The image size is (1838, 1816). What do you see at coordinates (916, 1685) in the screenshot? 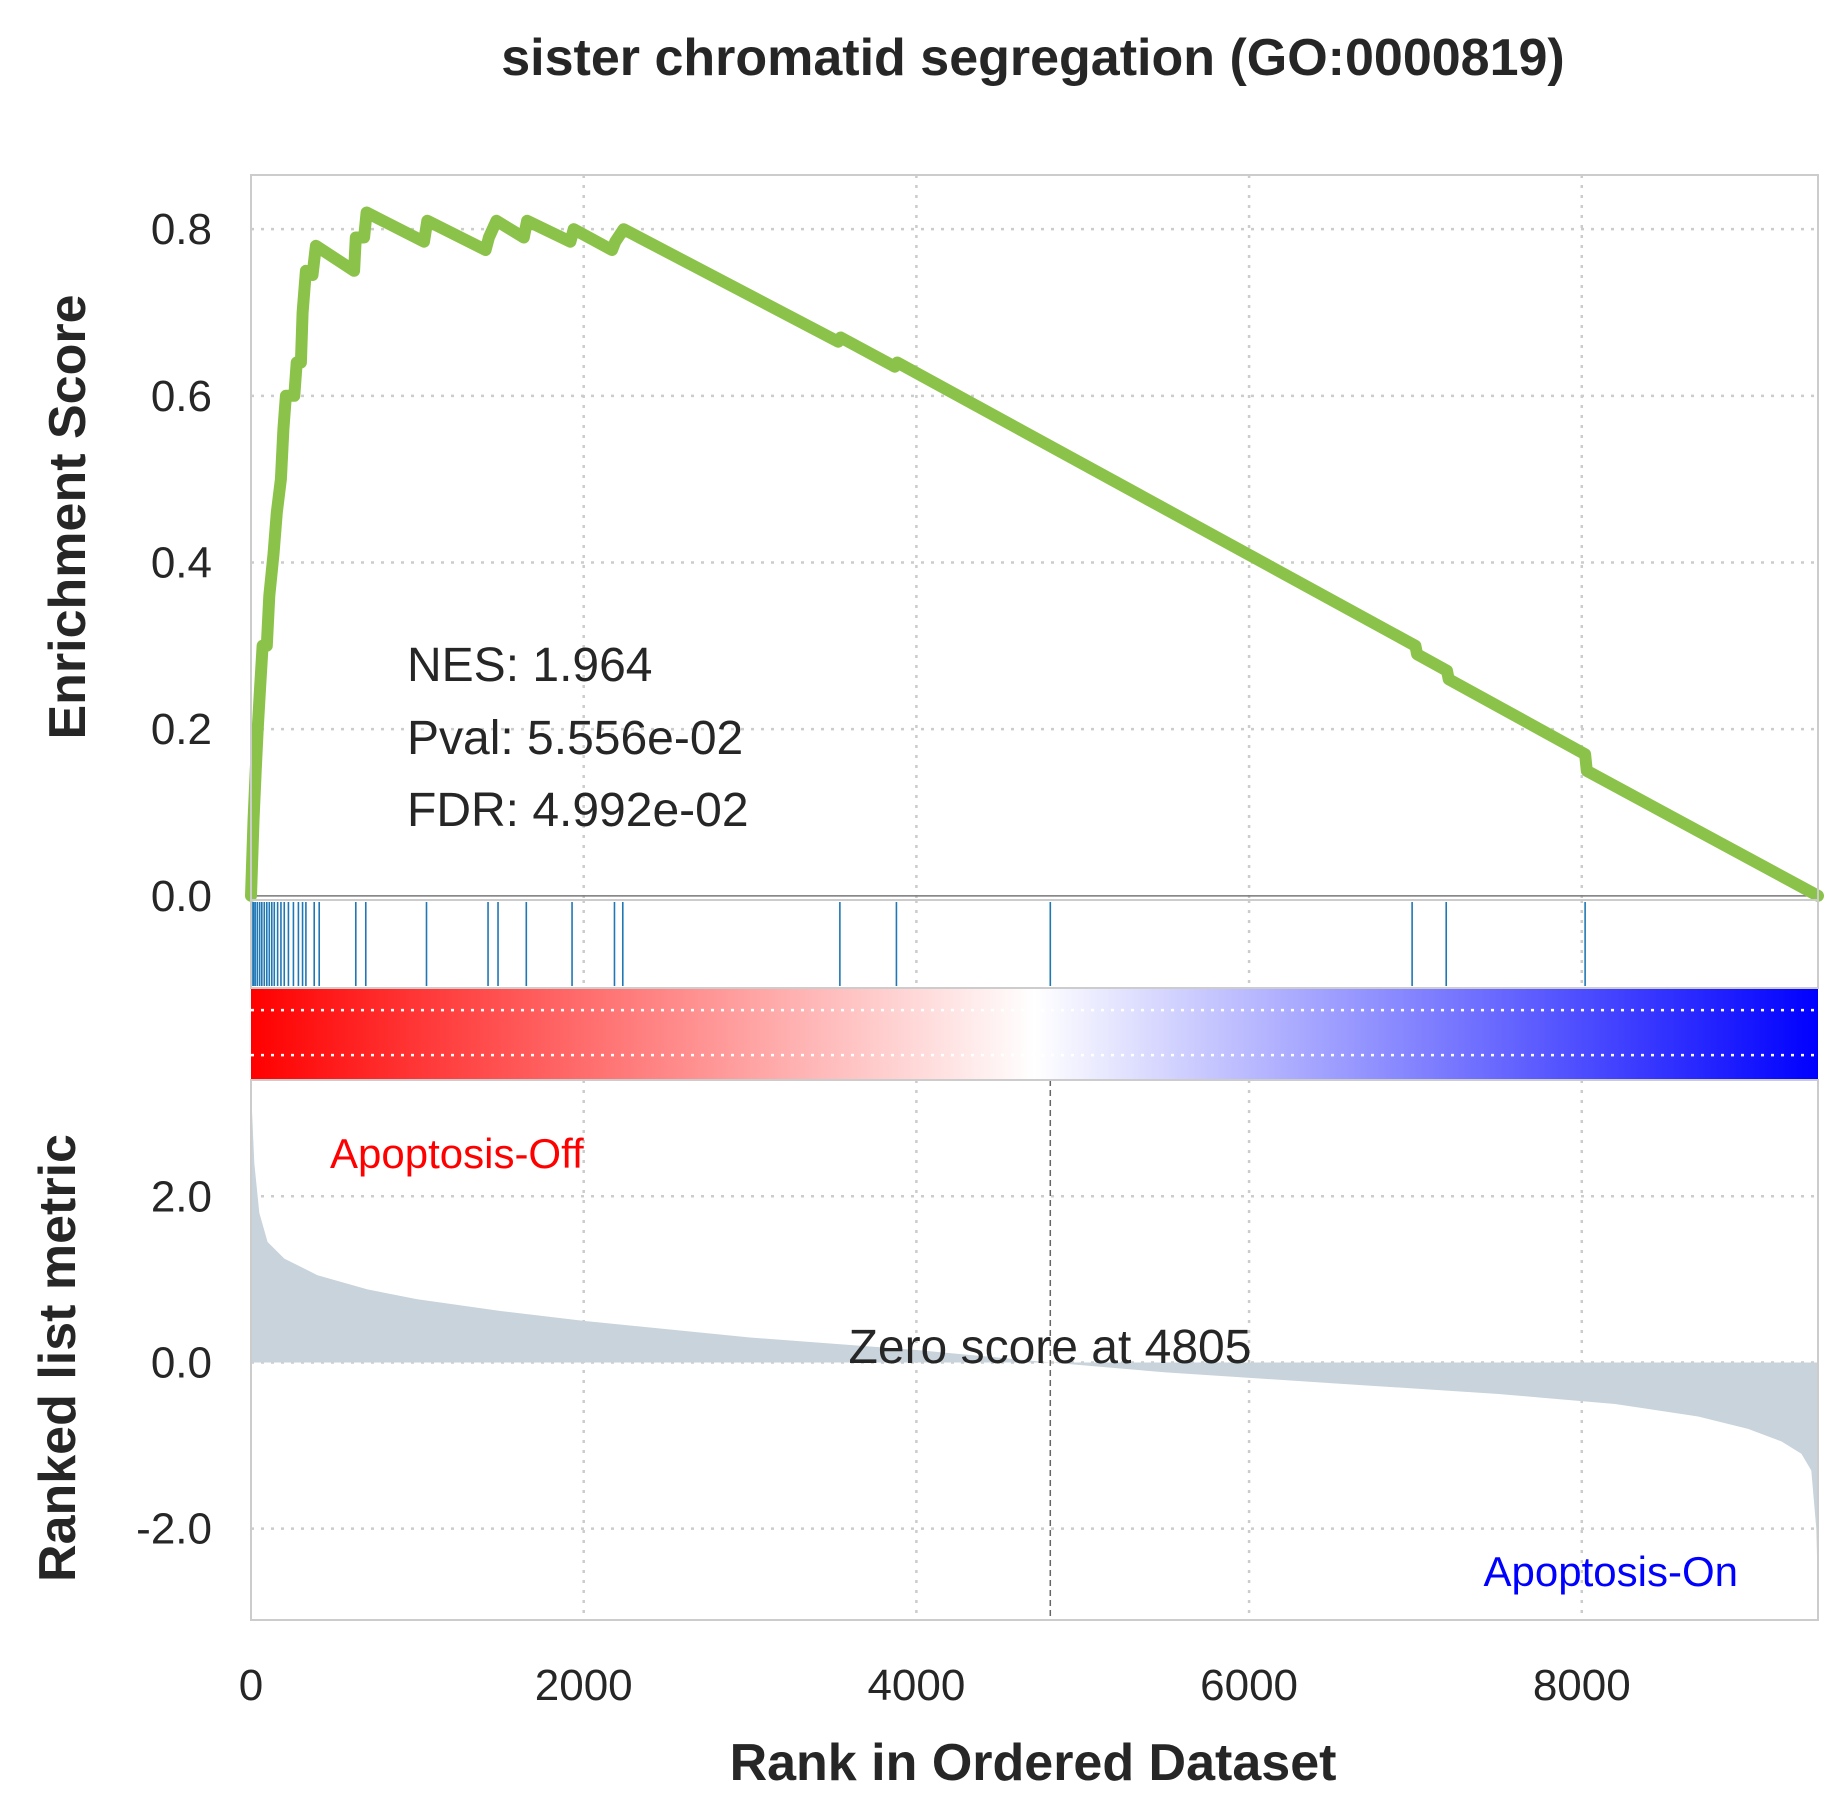
I see `x-tick-label: 4000` at bounding box center [916, 1685].